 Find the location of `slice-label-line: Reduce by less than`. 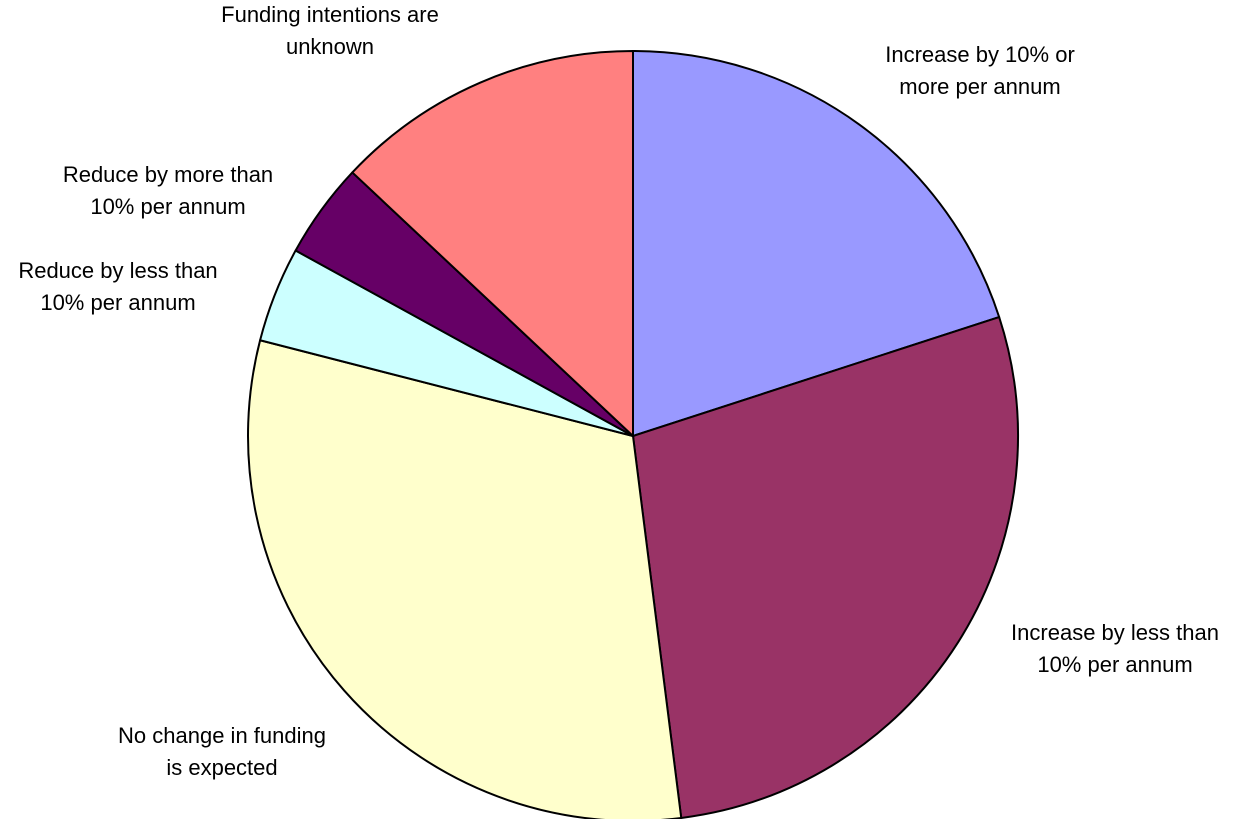

slice-label-line: Reduce by less than is located at coordinates (117, 270).